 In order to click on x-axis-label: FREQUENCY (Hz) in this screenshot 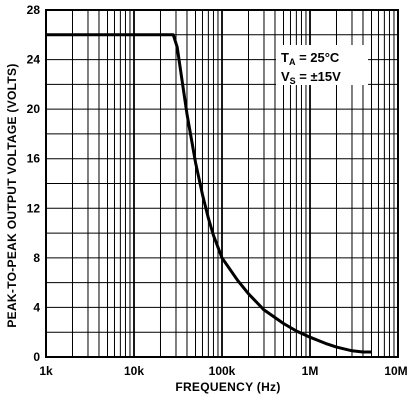, I will do `click(227, 387)`.